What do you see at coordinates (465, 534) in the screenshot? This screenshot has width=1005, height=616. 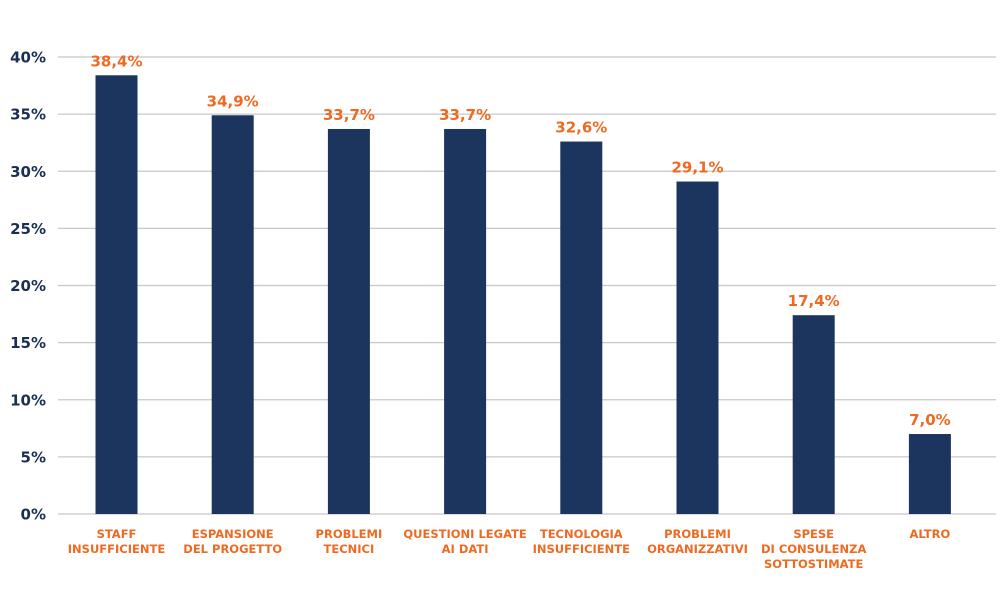 I see `category-label-line: QUESTIONI LEGATE` at bounding box center [465, 534].